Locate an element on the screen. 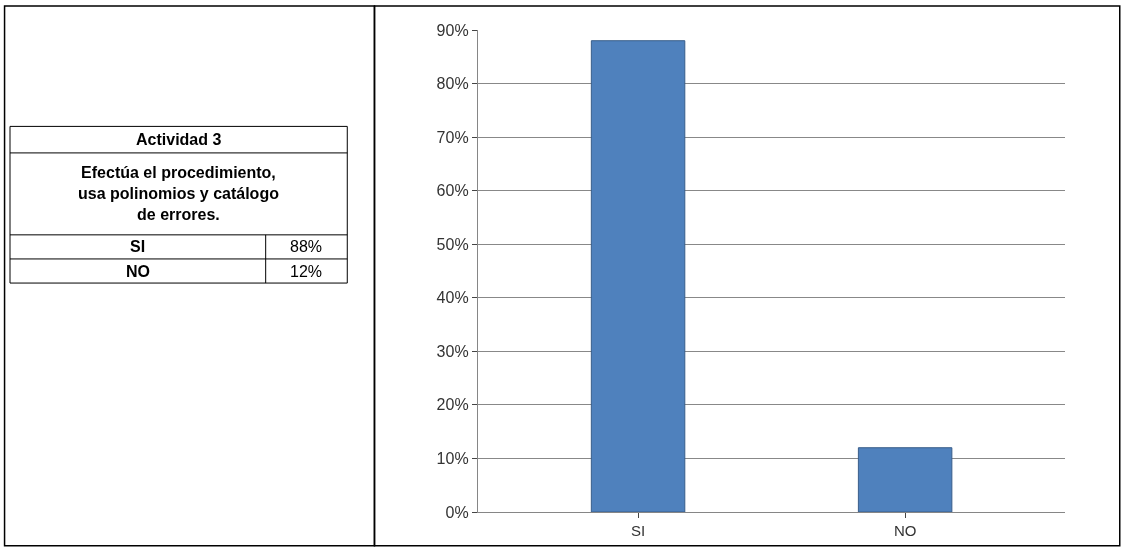 This screenshot has width=1128, height=552. y-tick-label: 40% is located at coordinates (452, 298).